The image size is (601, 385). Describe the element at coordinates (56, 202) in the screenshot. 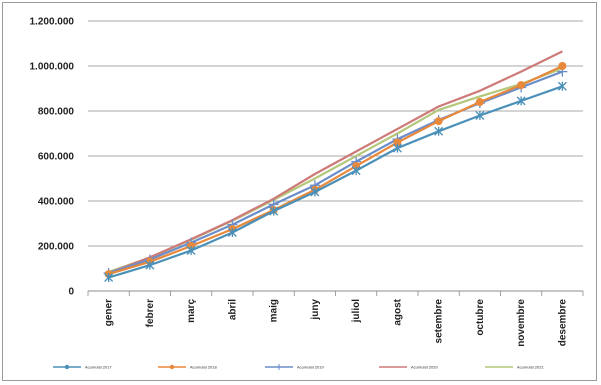

I see `y-tick-label: 400.000` at that location.